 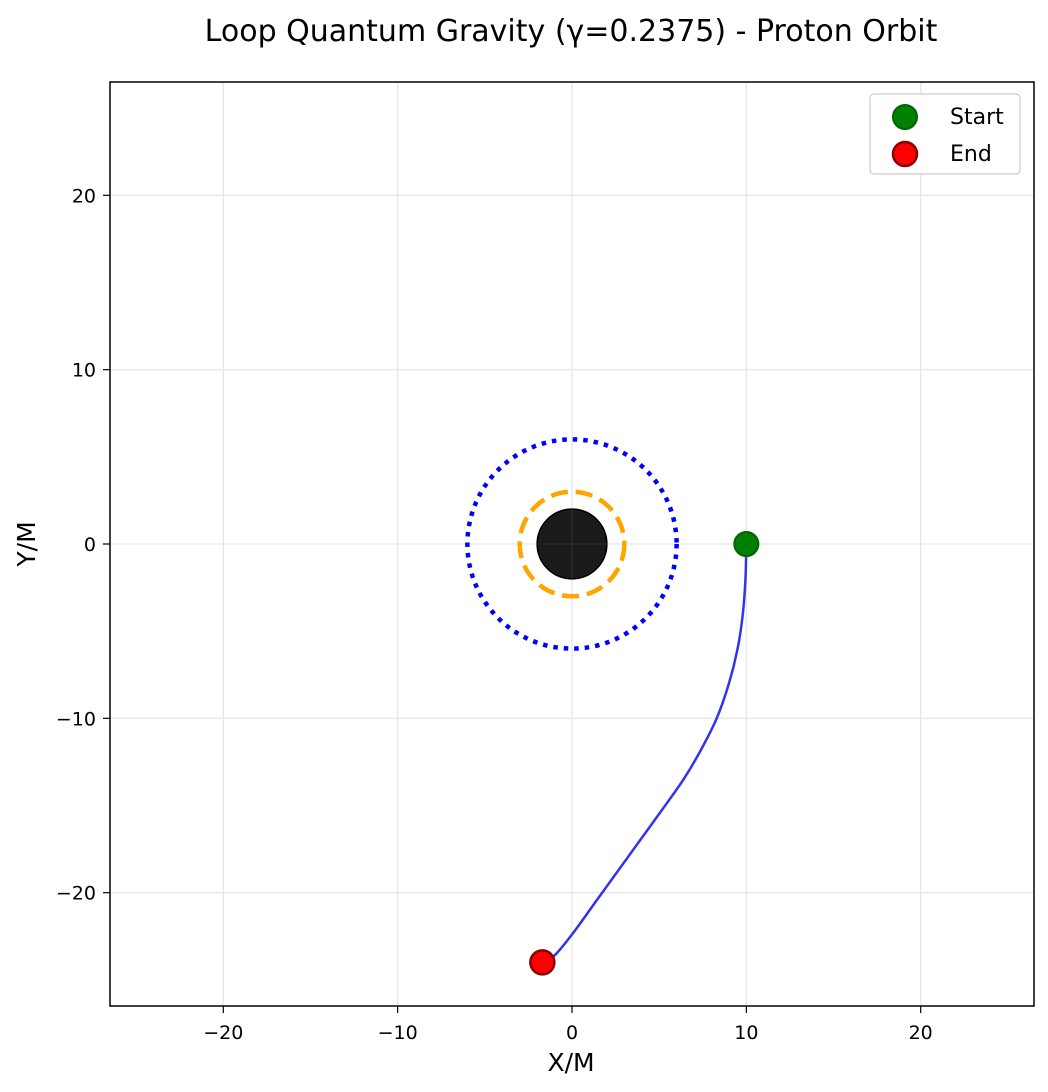 What do you see at coordinates (90, 545) in the screenshot?
I see `y-tick-label: 0` at bounding box center [90, 545].